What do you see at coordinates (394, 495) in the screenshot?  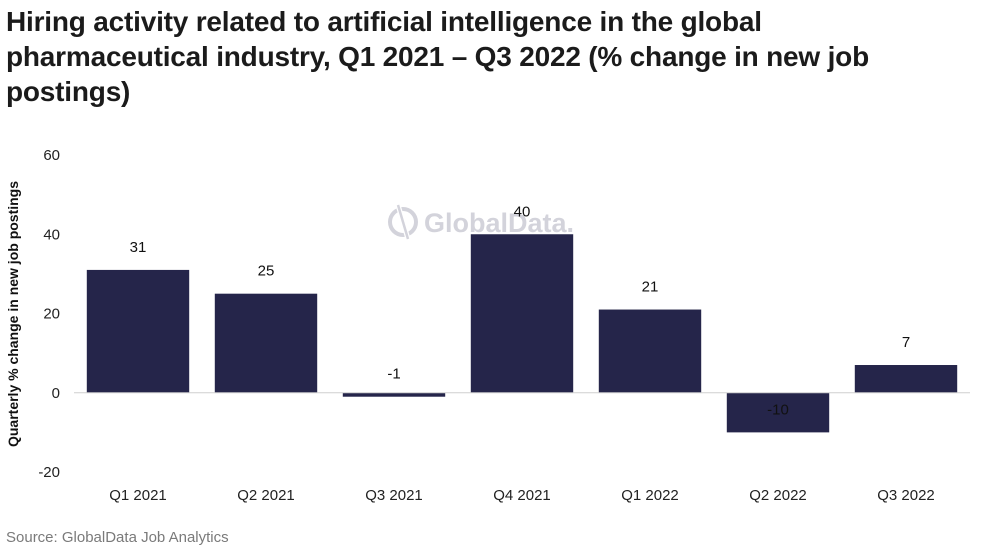 I see `x-tick-label: Q3 2021` at bounding box center [394, 495].